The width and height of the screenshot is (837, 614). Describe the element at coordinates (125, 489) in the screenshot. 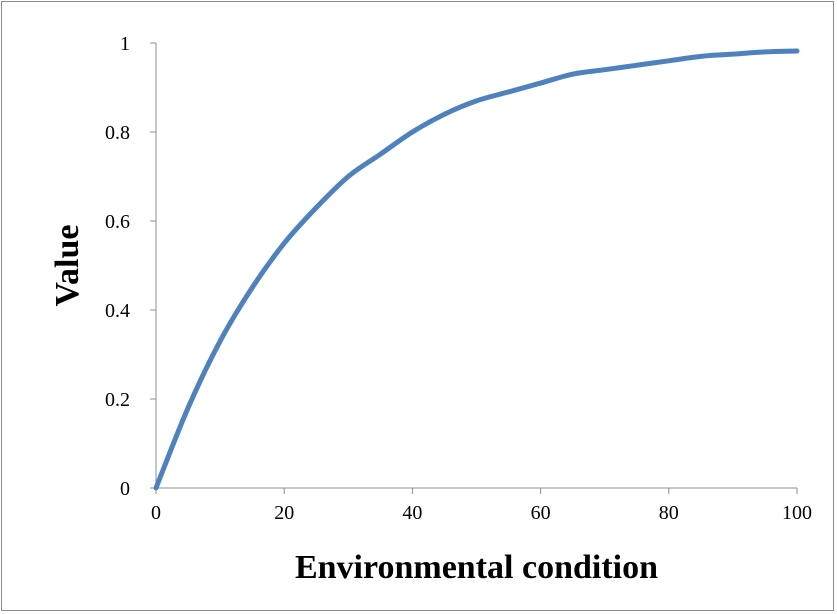

I see `y-tick-label: 0` at that location.